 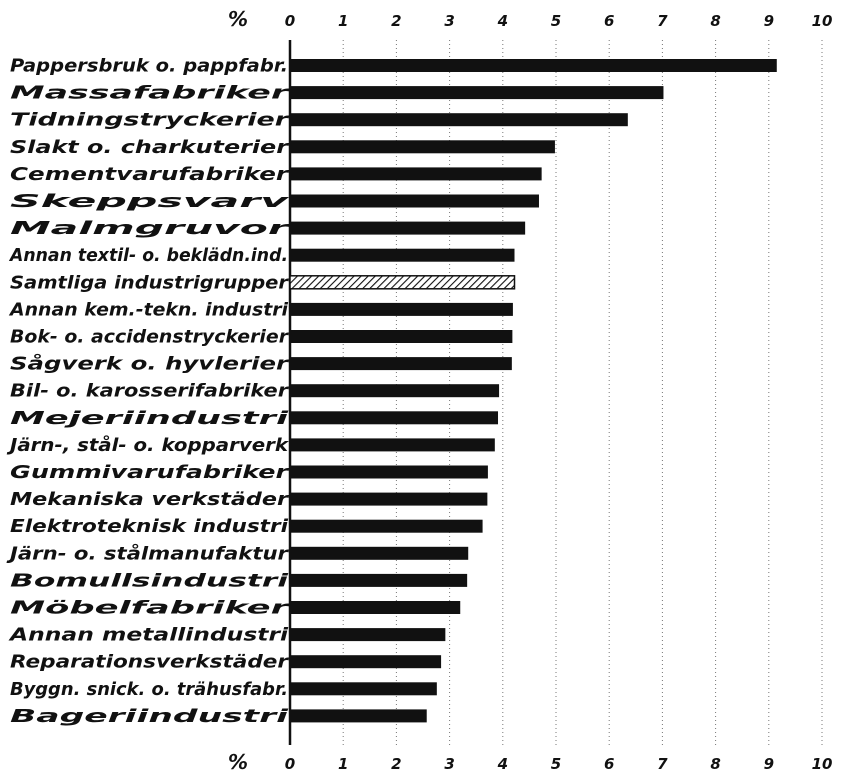 I want to click on x-tick-label-bottom: 9, so click(x=769, y=764).